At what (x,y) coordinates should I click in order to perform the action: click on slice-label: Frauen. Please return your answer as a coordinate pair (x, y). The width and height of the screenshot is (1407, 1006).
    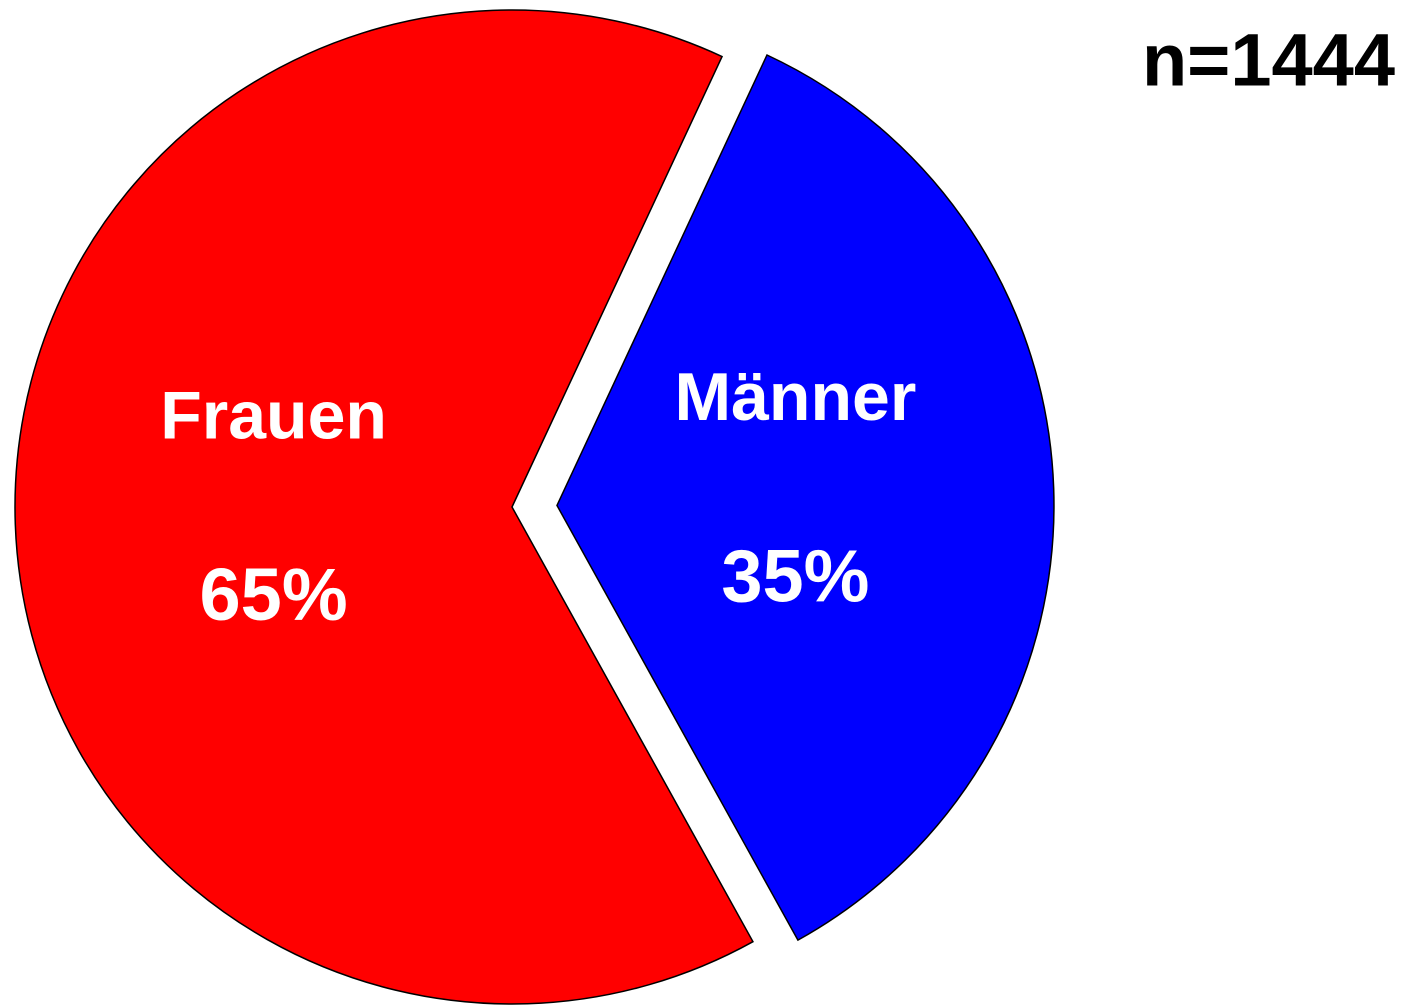
    Looking at the image, I should click on (273, 415).